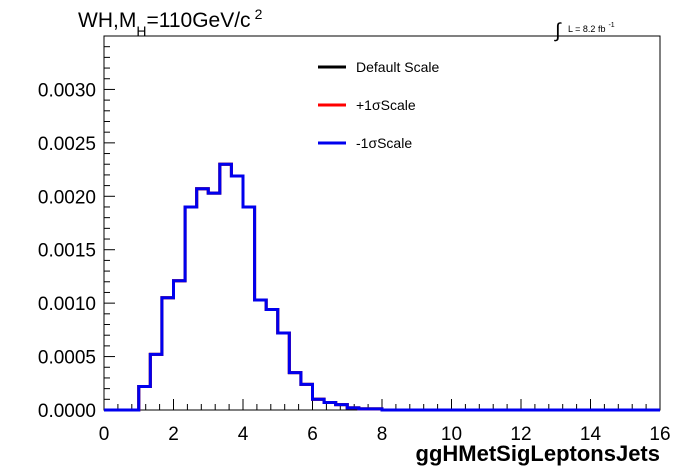 This screenshot has height=472, width=696. I want to click on legend-label: +1σScale, so click(386, 105).